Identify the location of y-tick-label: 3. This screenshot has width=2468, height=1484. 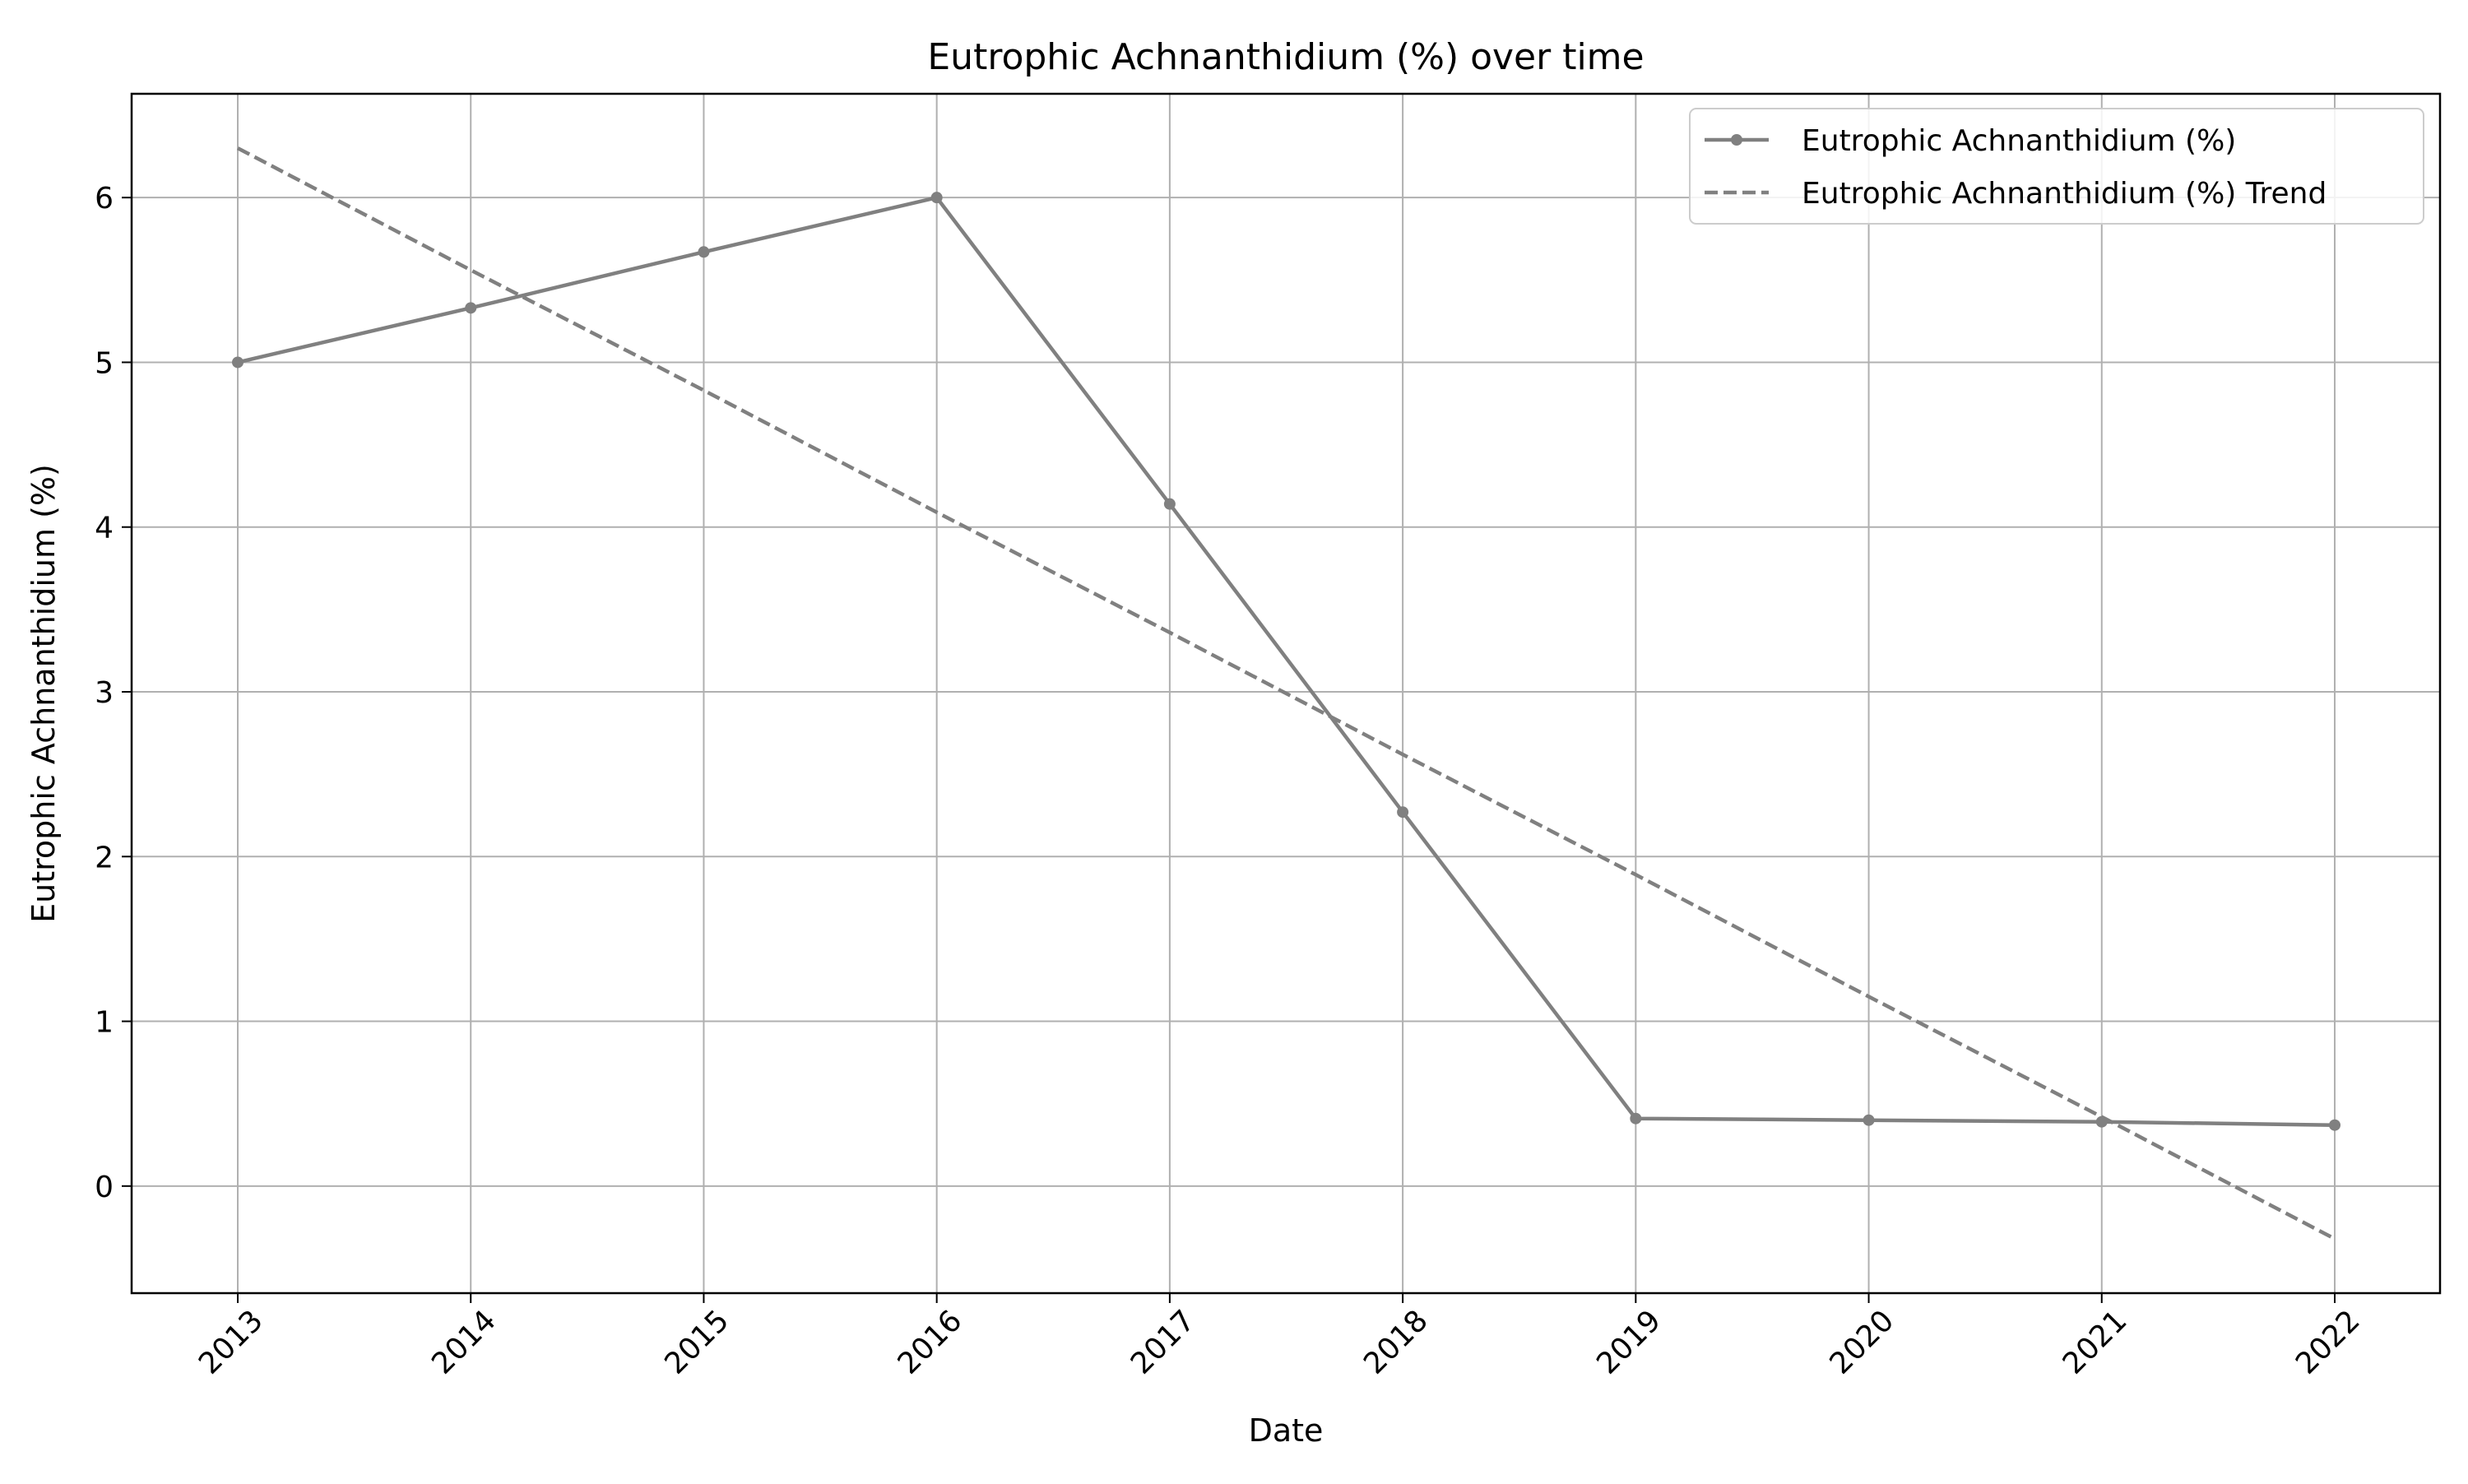
(104, 693).